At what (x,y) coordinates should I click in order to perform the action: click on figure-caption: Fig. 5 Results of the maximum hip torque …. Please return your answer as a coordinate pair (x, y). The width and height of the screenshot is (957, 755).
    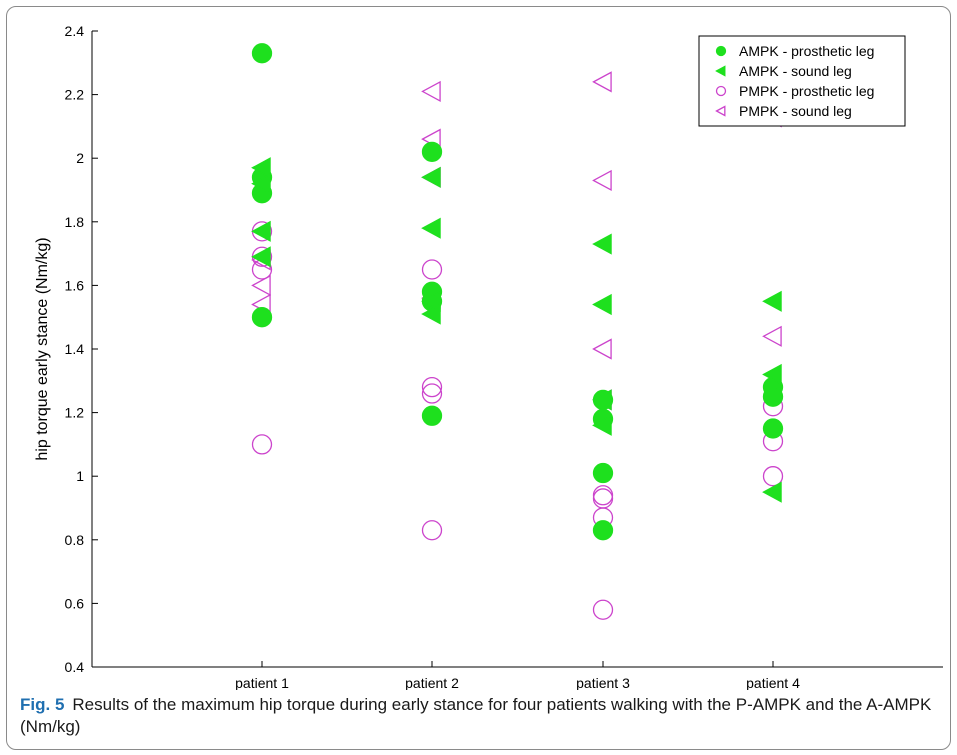
    Looking at the image, I should click on (482, 716).